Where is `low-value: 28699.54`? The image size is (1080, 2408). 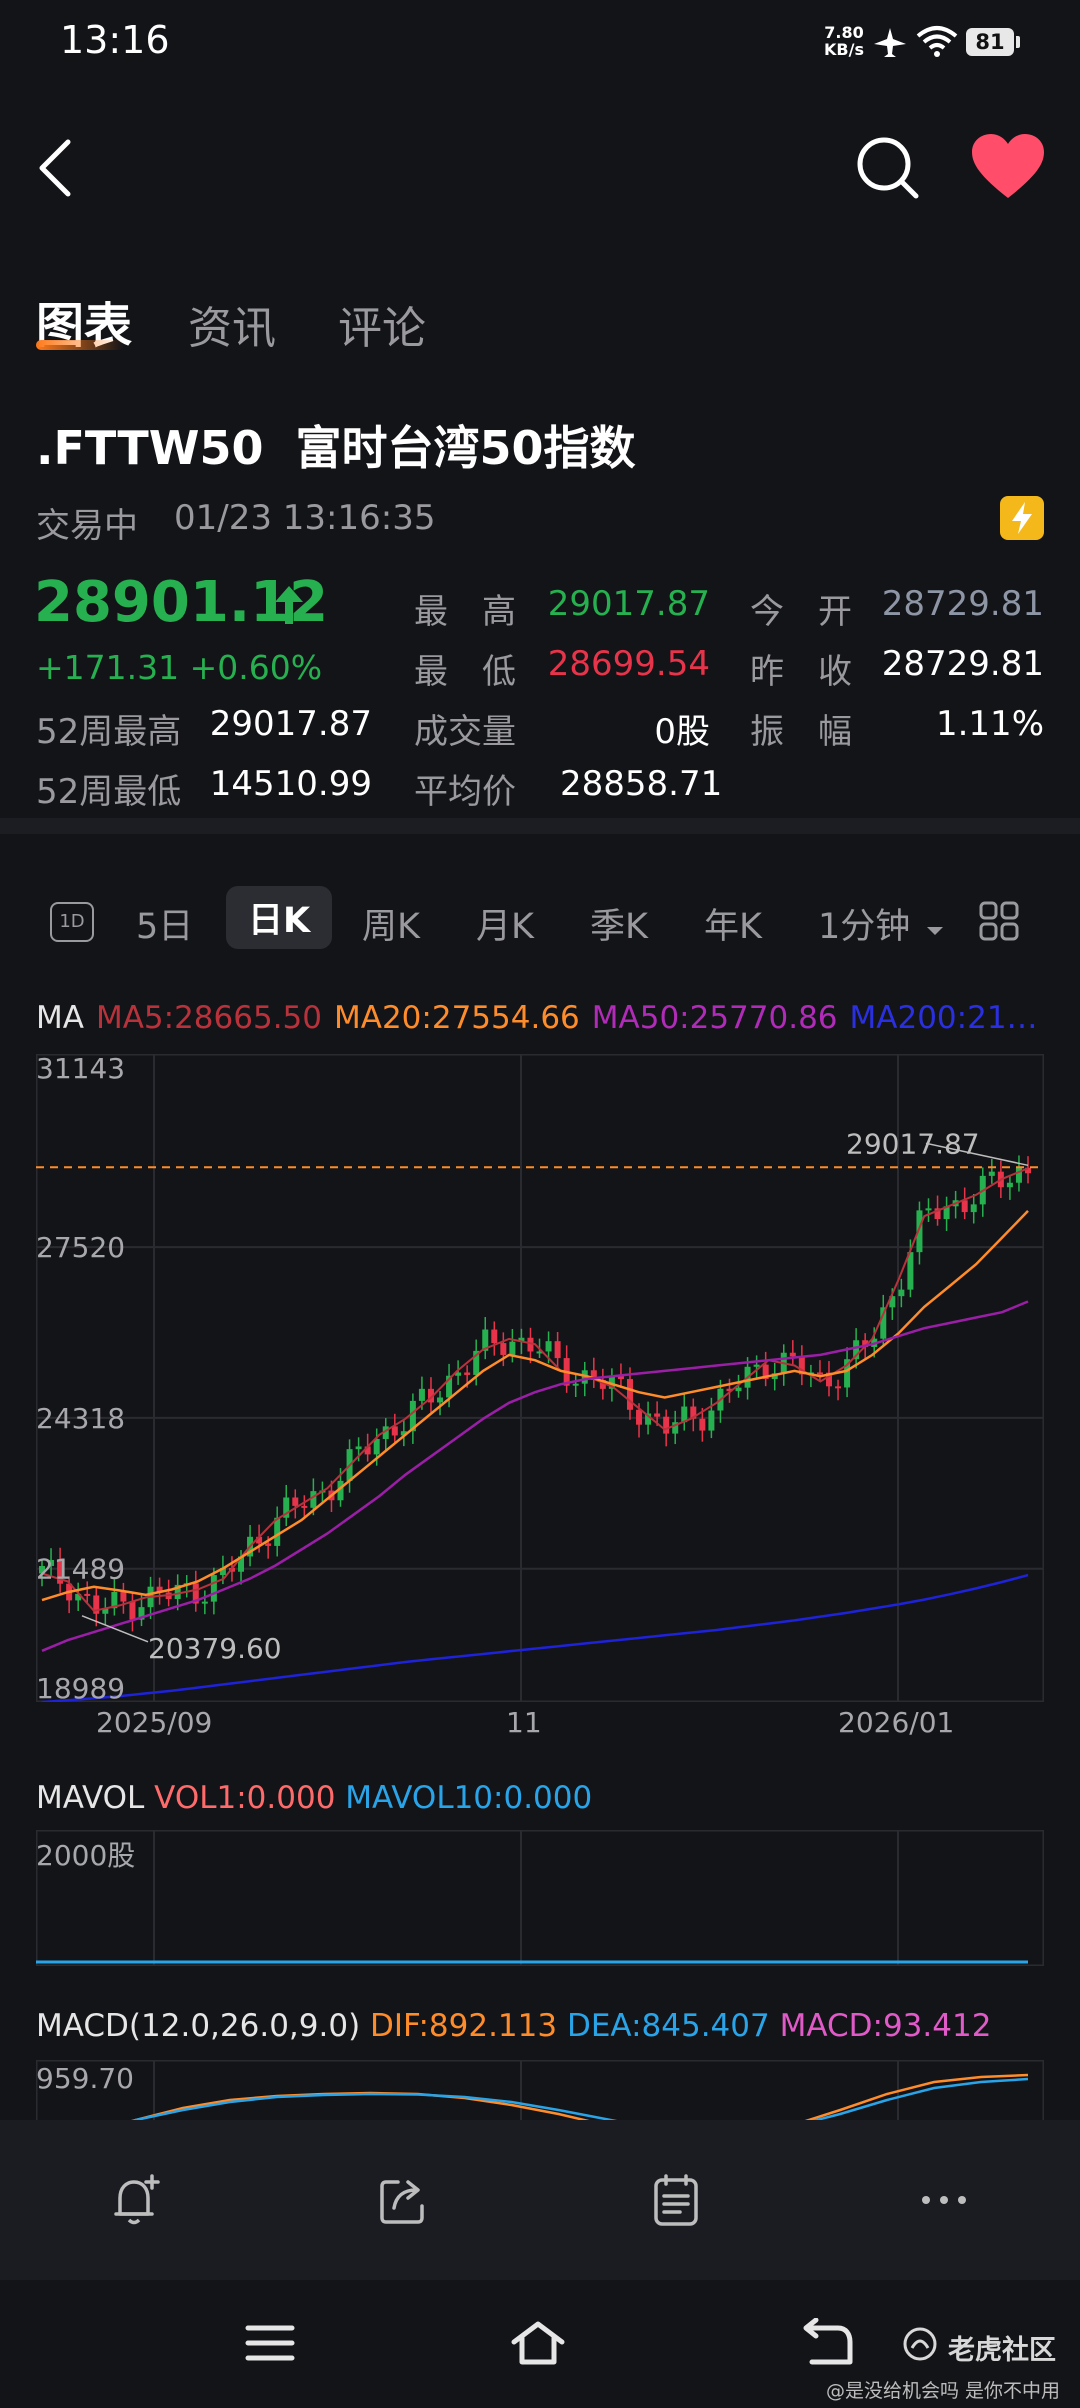
low-value: 28699.54 is located at coordinates (628, 664).